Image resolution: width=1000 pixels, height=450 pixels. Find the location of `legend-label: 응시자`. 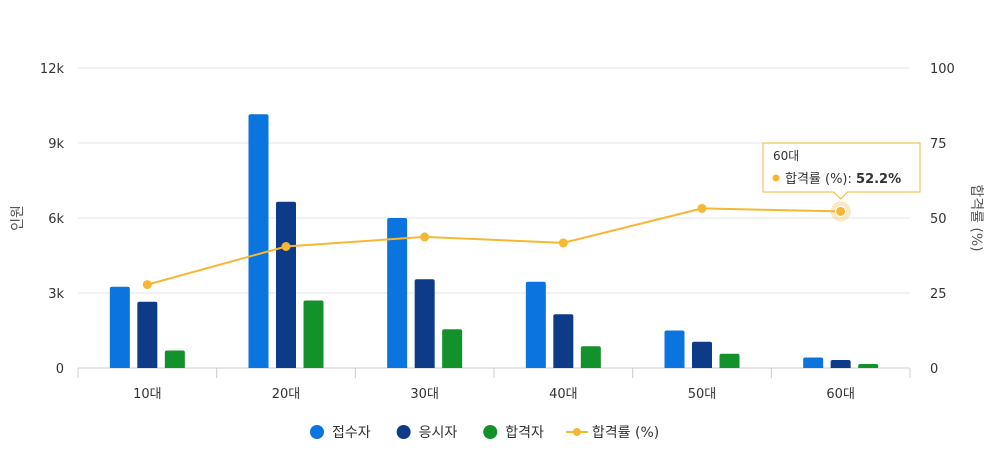

legend-label: 응시자 is located at coordinates (438, 433).